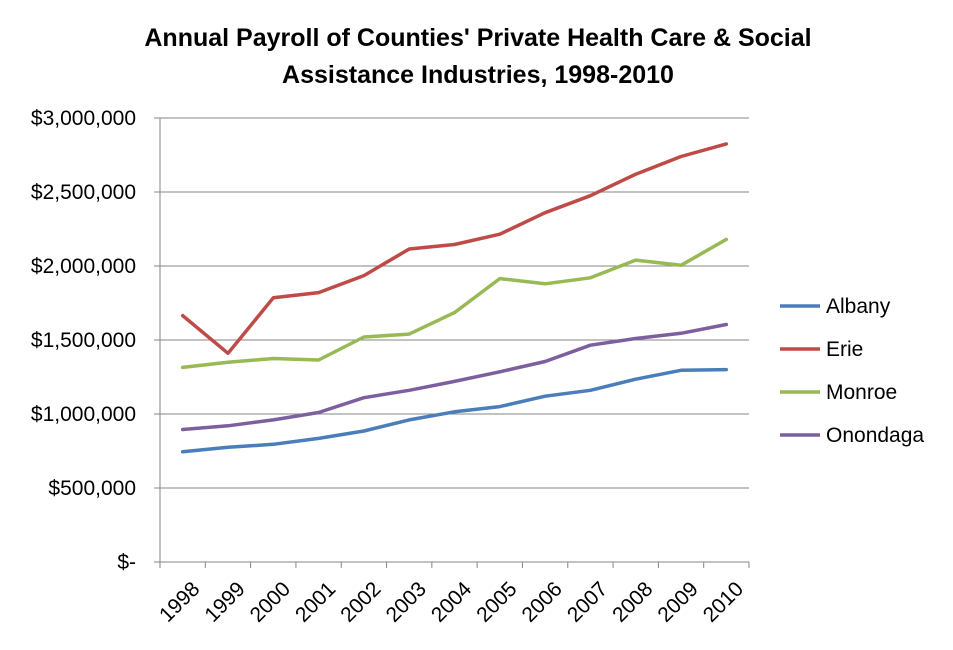 The height and width of the screenshot is (650, 953). What do you see at coordinates (844, 349) in the screenshot?
I see `legend-label-erie: Erie` at bounding box center [844, 349].